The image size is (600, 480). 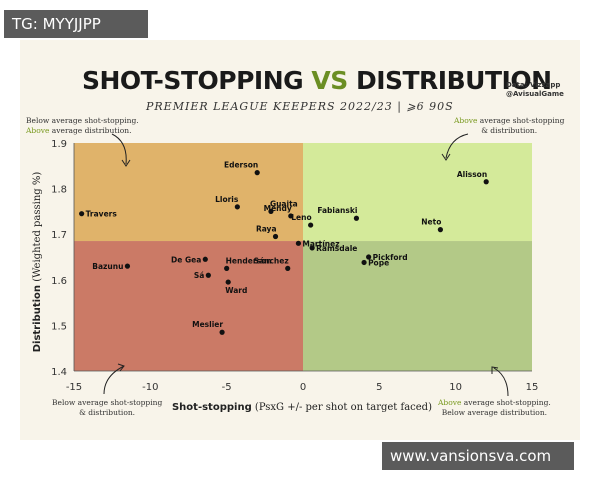 I want to click on data-point-label: Alisson, so click(x=472, y=174).